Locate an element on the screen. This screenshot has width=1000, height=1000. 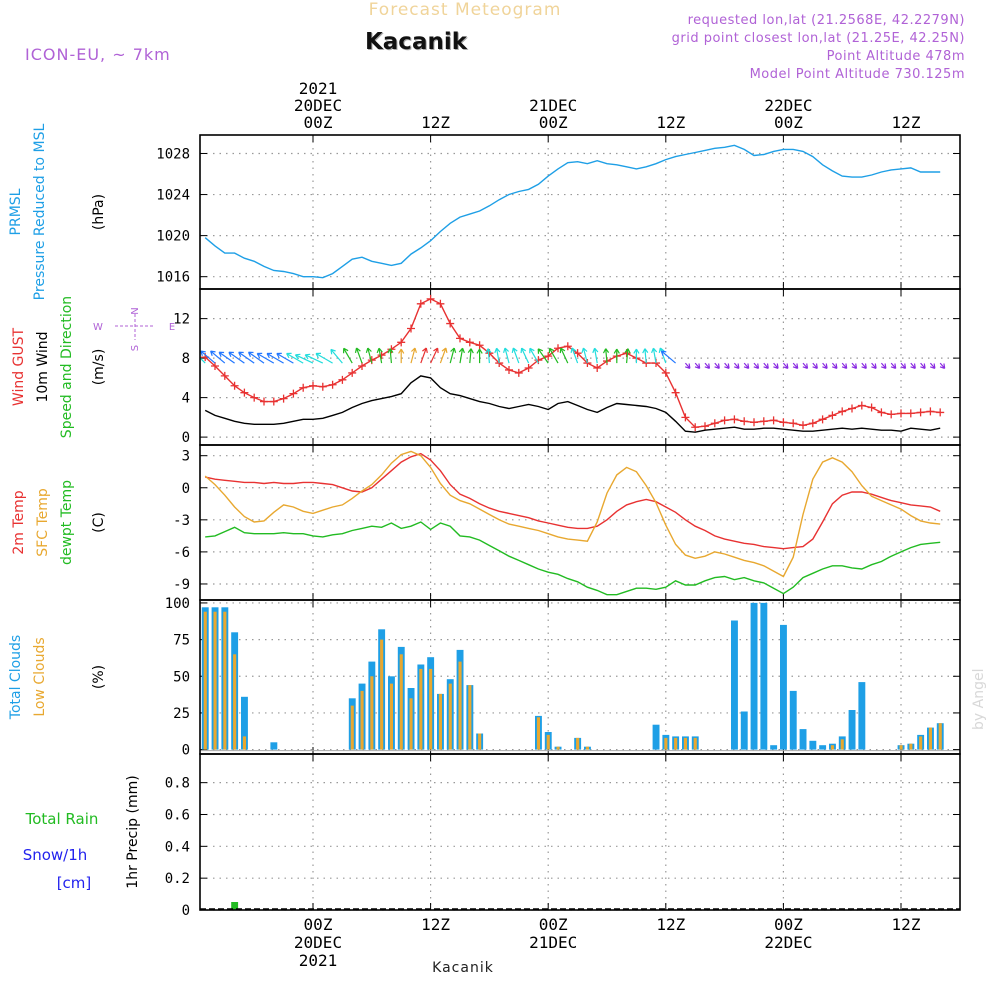
y-axis-label: [cm] is located at coordinates (74, 883).